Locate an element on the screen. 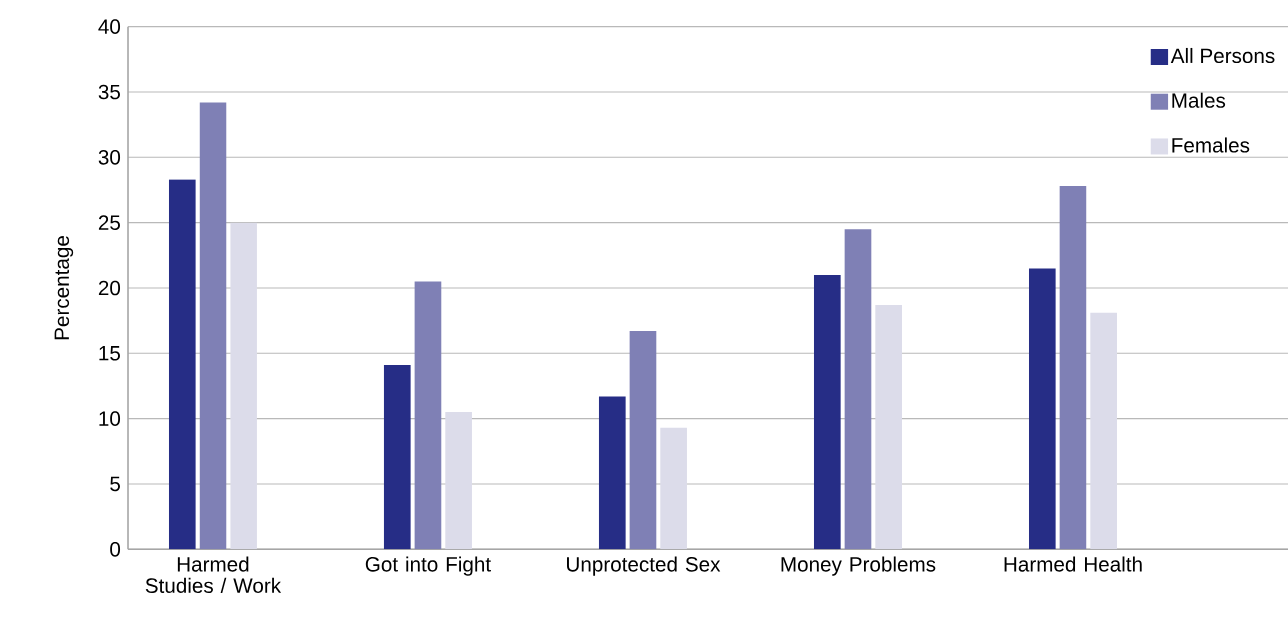  y-tick-label: 25 is located at coordinates (109, 222).